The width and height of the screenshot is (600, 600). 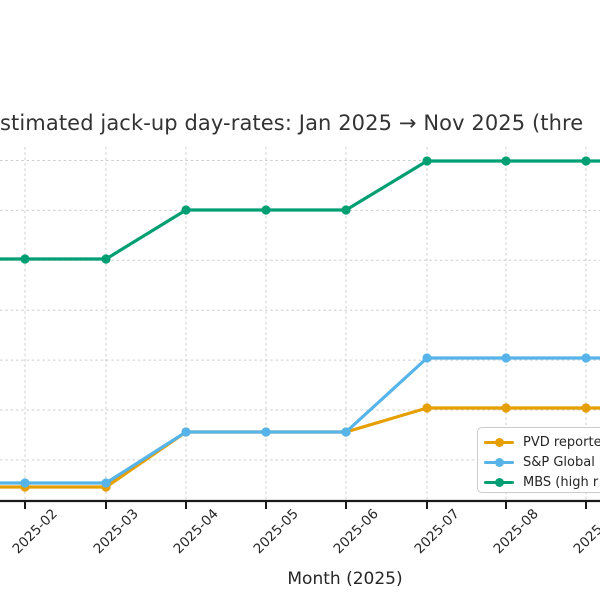 I want to click on legend-item-pvd: PVD reporte, so click(x=542, y=442).